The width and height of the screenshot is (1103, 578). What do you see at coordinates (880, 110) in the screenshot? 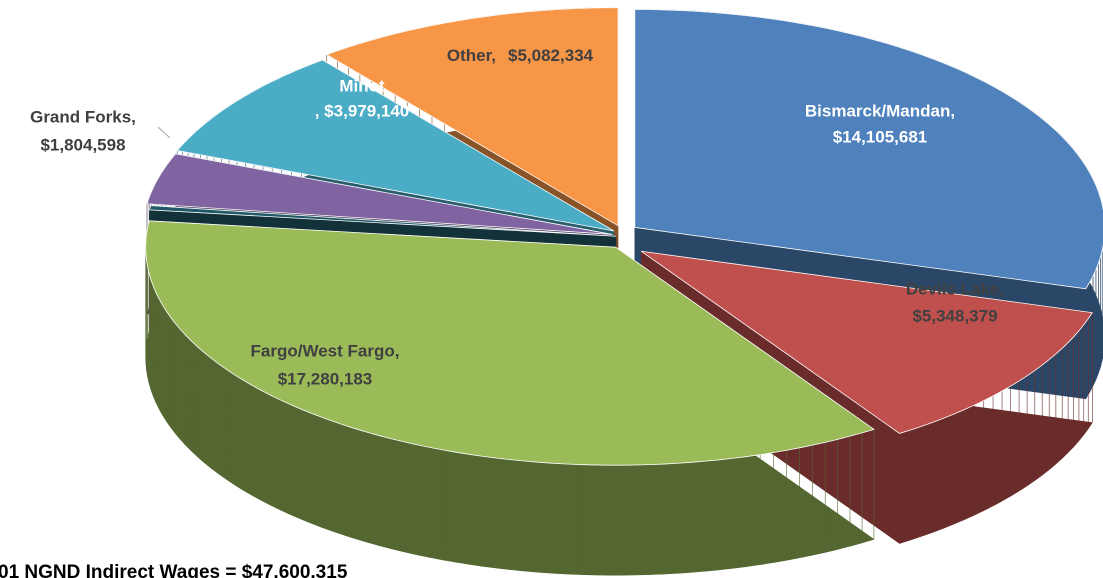
I see `category-label: Bismarck/Mandan,` at bounding box center [880, 110].